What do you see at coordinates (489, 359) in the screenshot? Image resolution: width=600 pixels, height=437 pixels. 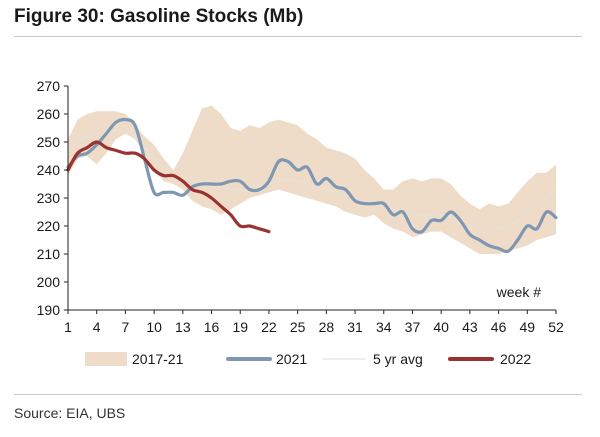 I see `legend-item-2022: 2022` at bounding box center [489, 359].